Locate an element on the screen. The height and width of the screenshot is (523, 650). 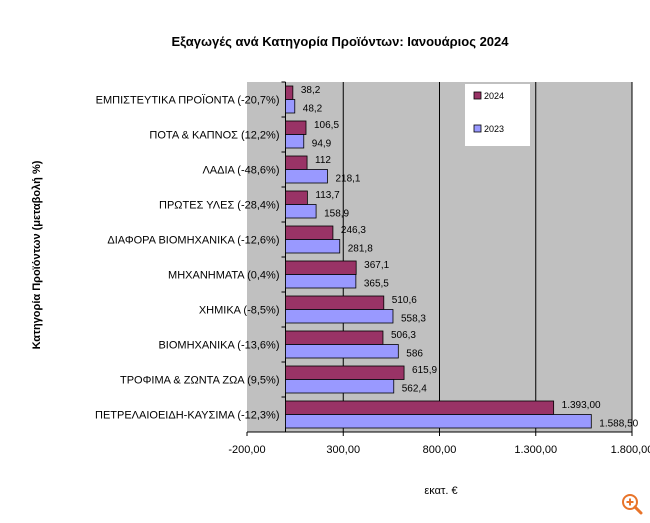
data-label: 1.588,50 is located at coordinates (618, 424).